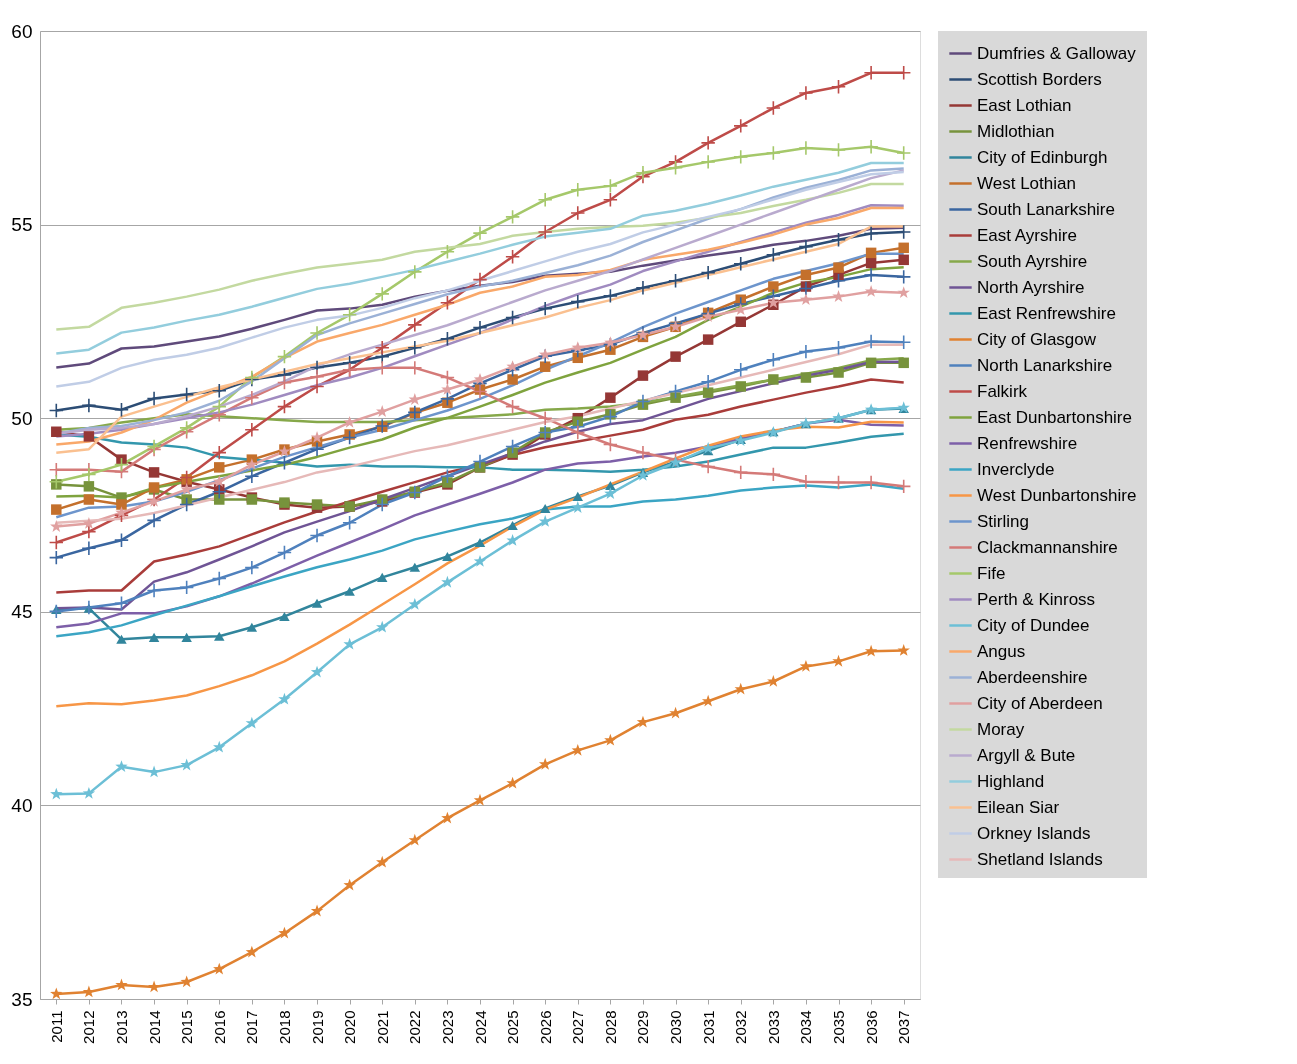  I want to click on x-tick-label: 2030, so click(676, 1027).